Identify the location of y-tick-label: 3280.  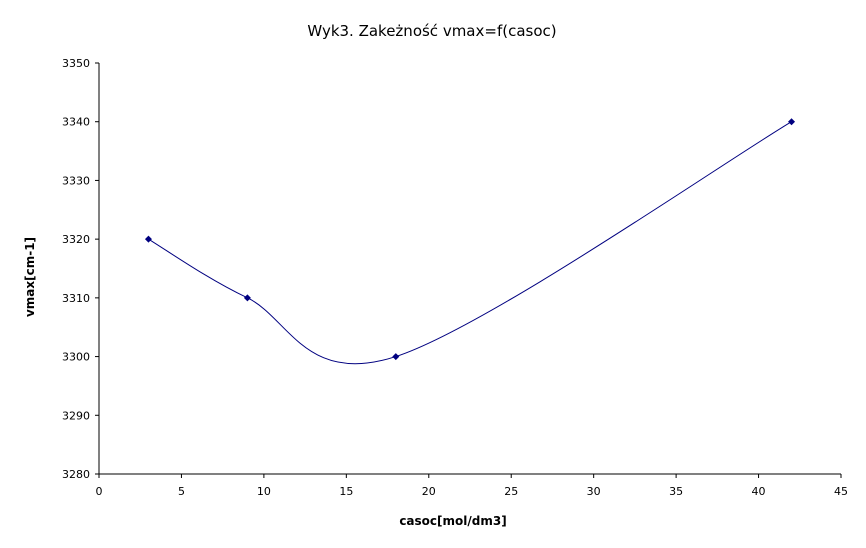
(76, 474).